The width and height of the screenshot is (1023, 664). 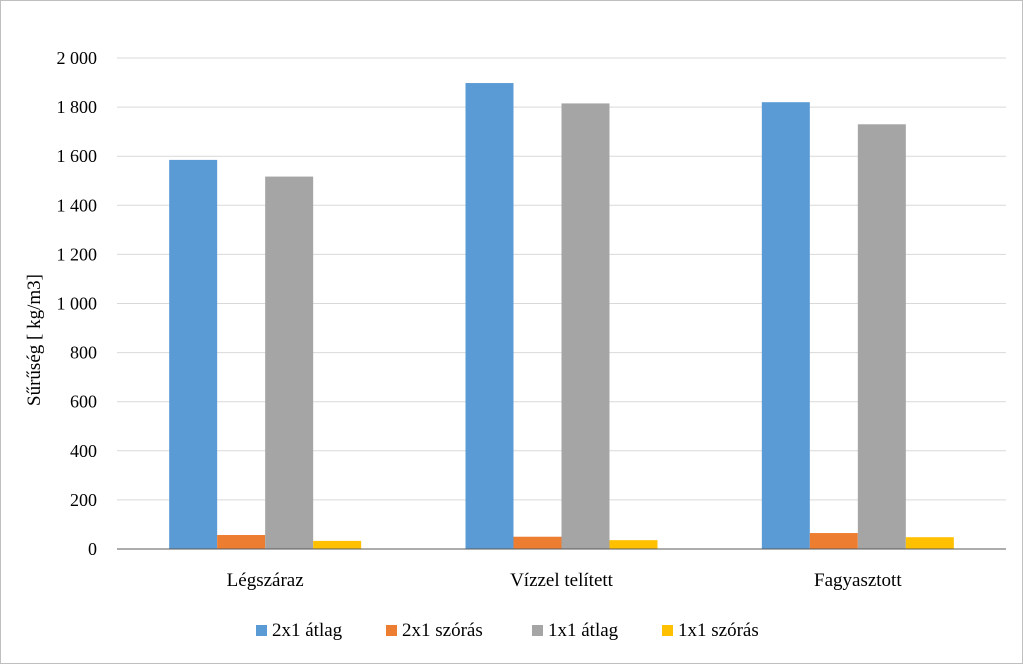 What do you see at coordinates (583, 630) in the screenshot?
I see `legend-label: 1x1 átlag` at bounding box center [583, 630].